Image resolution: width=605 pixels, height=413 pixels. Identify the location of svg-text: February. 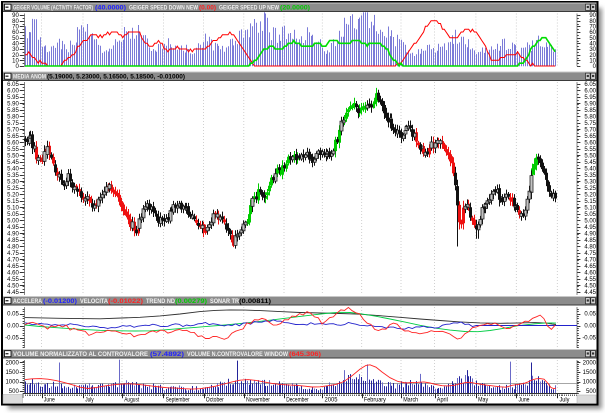
(375, 400).